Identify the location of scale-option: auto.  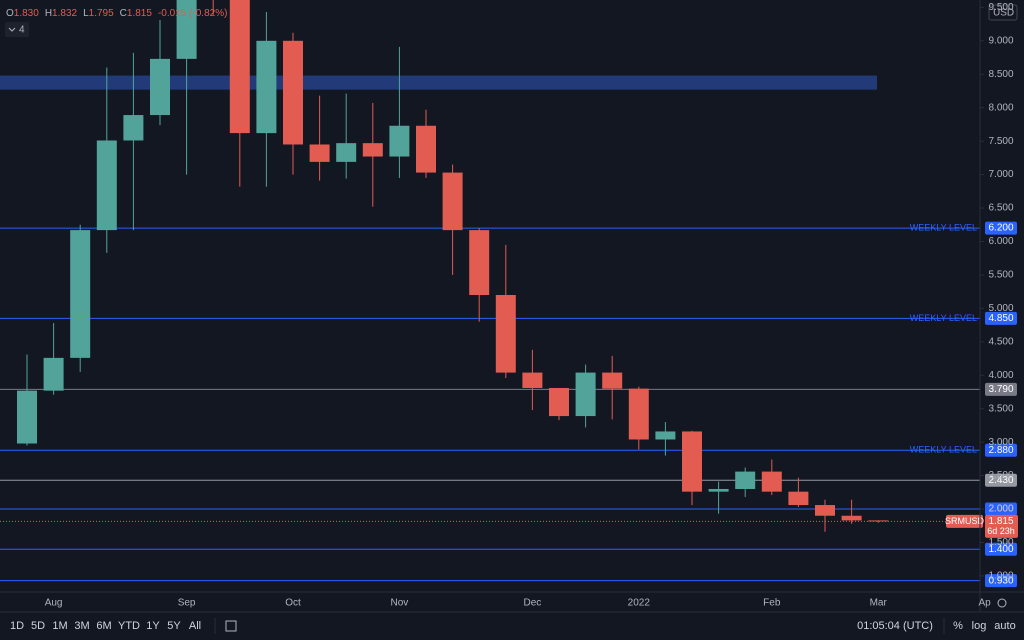
(1004, 626).